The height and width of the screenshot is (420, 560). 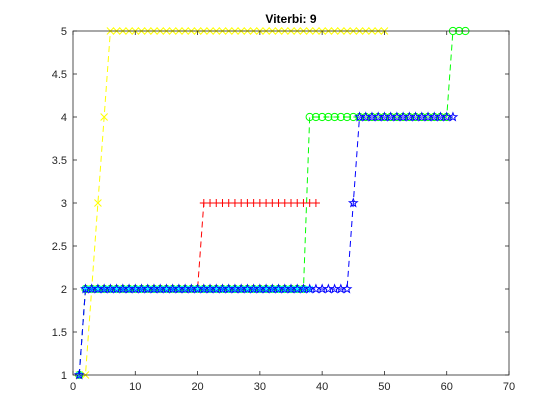 I want to click on y-tick-label: 4, so click(x=64, y=118).